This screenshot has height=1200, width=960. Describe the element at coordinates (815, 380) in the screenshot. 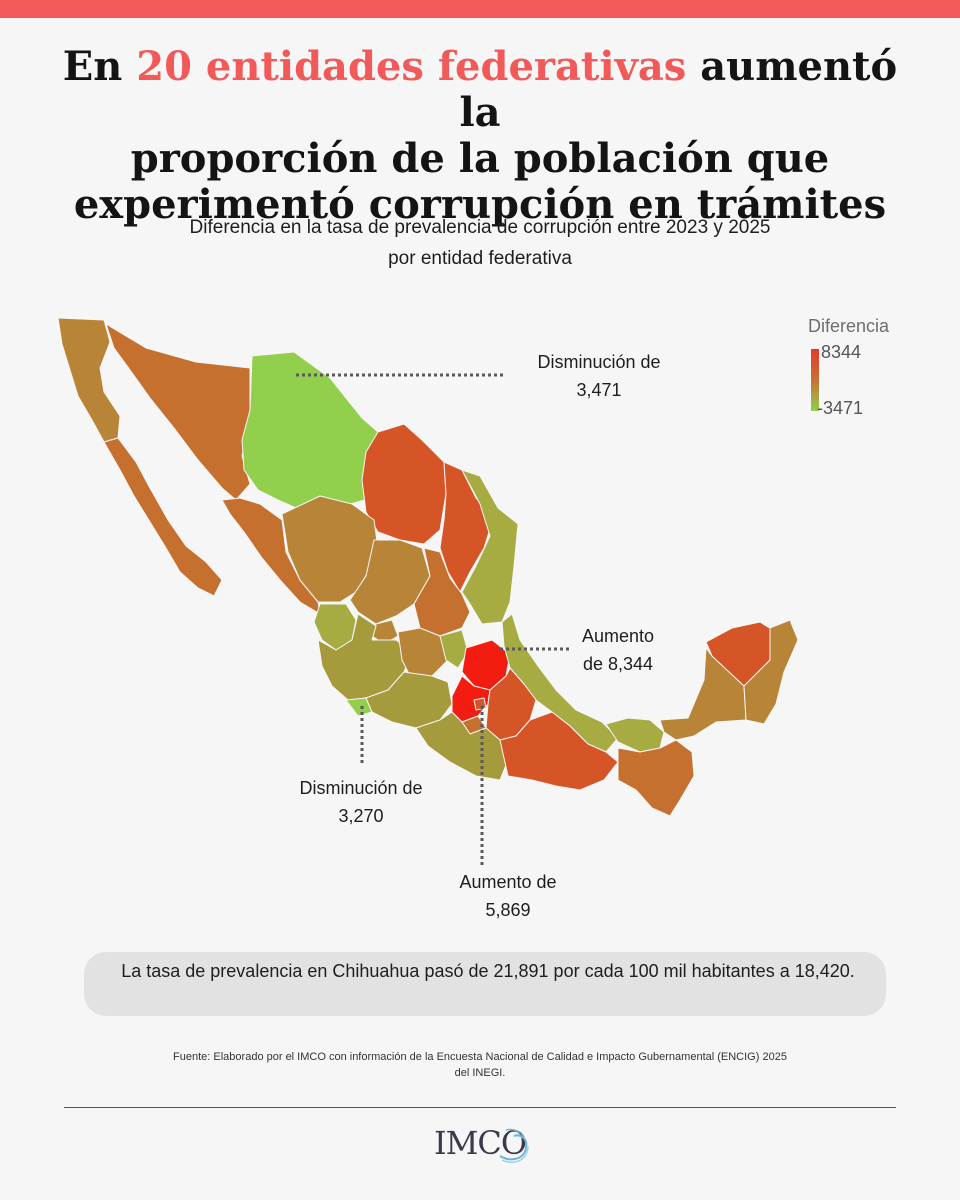

I see `legend-color-scale` at that location.